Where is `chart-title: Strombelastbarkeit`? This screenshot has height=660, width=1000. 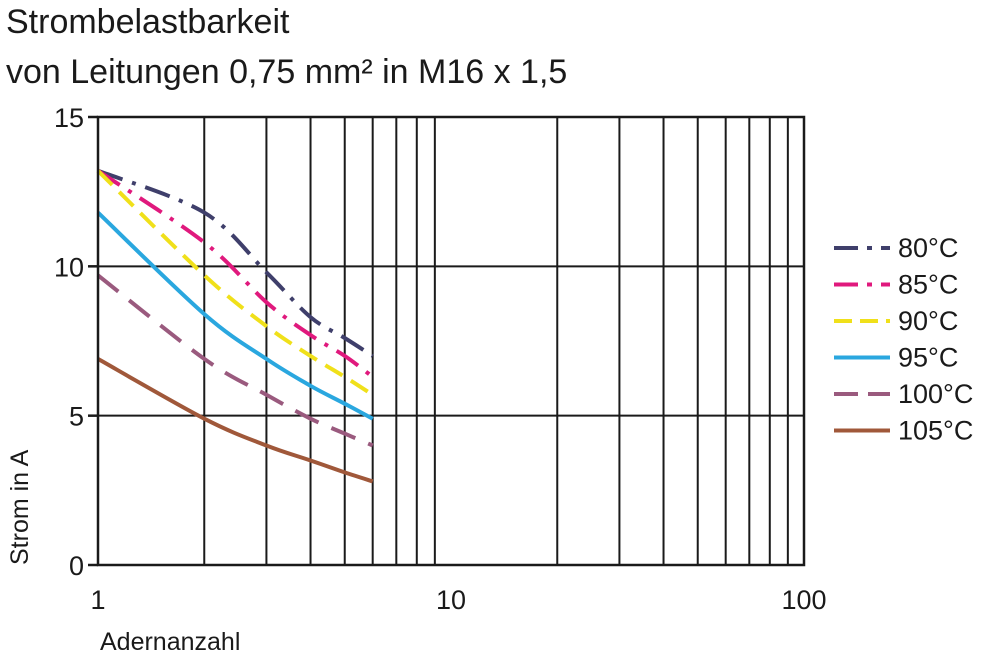
chart-title: Strombelastbarkeit is located at coordinates (148, 22).